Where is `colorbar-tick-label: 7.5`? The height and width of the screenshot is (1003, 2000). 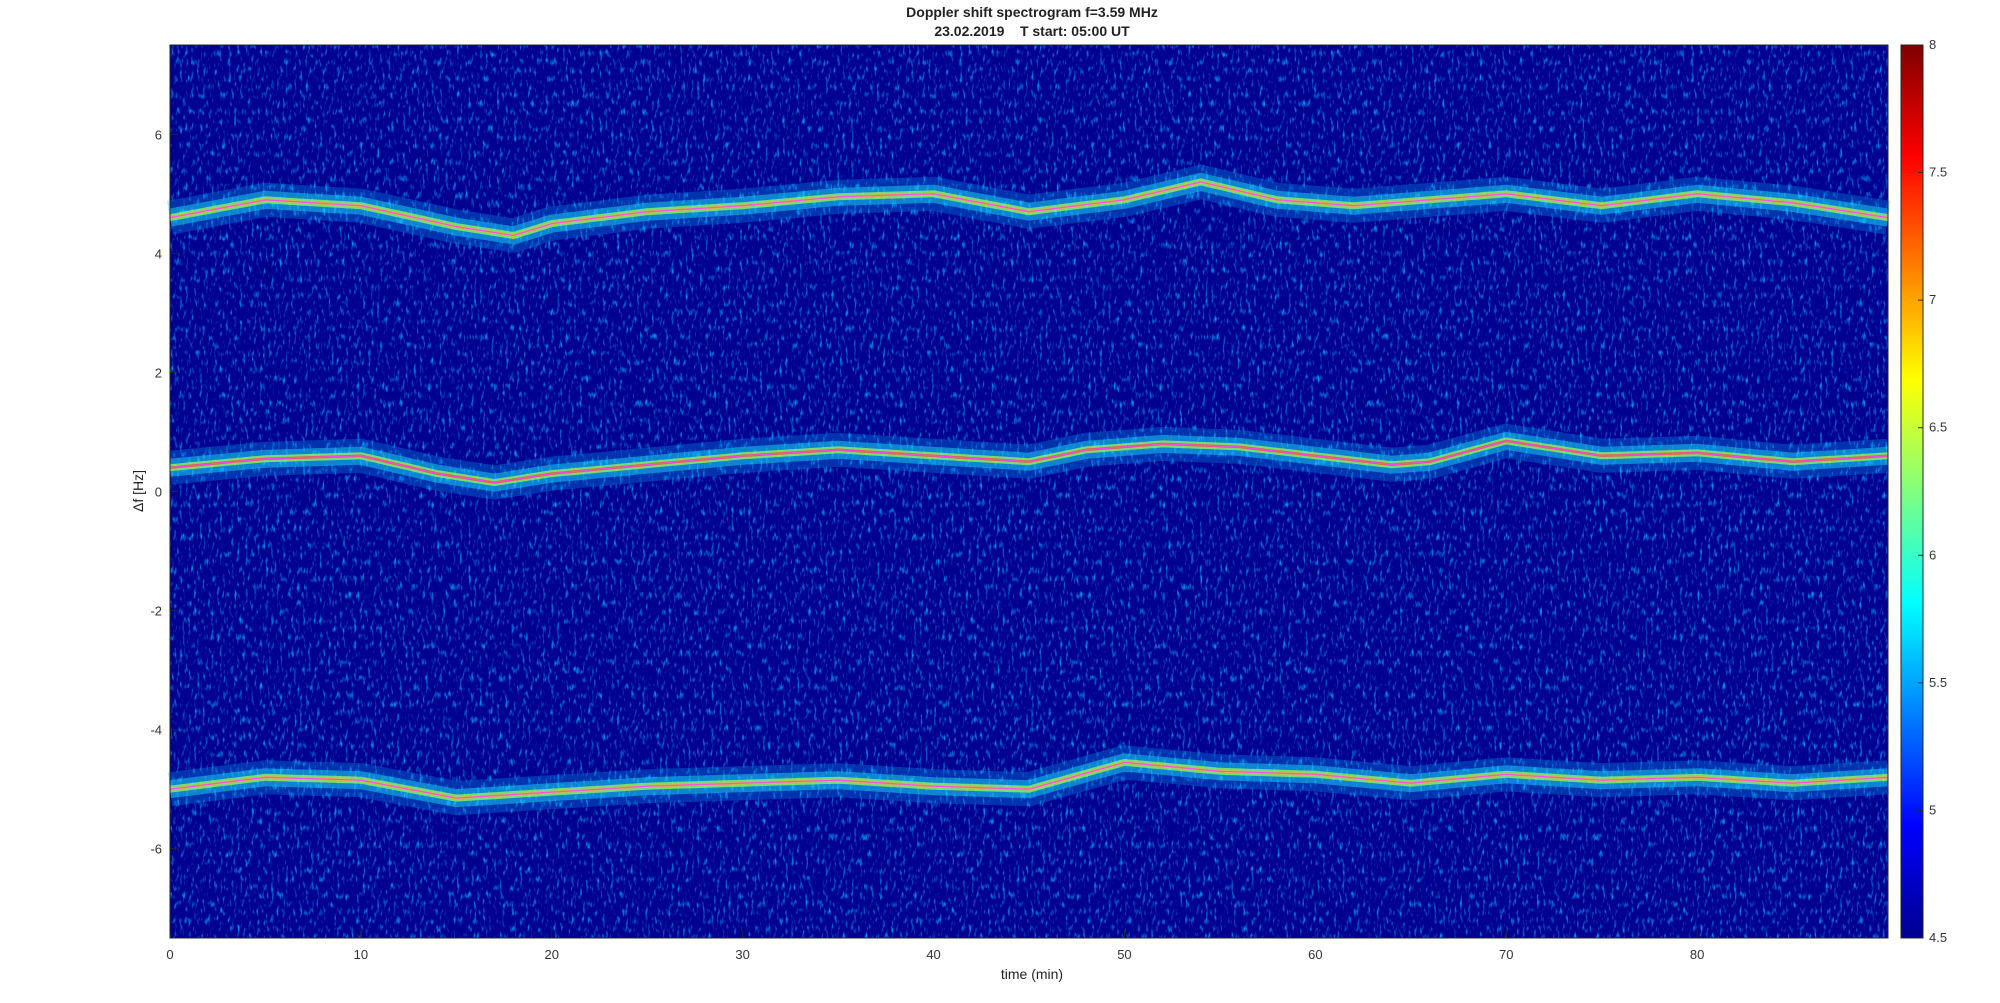
colorbar-tick-label: 7.5 is located at coordinates (1938, 172).